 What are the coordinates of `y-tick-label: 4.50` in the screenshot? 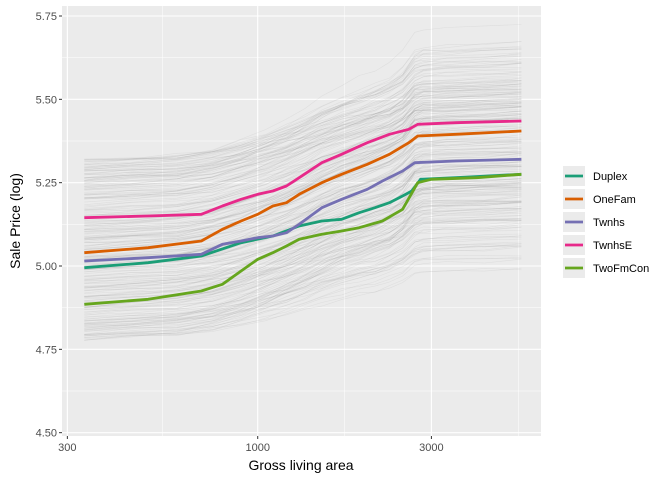 It's located at (46, 434).